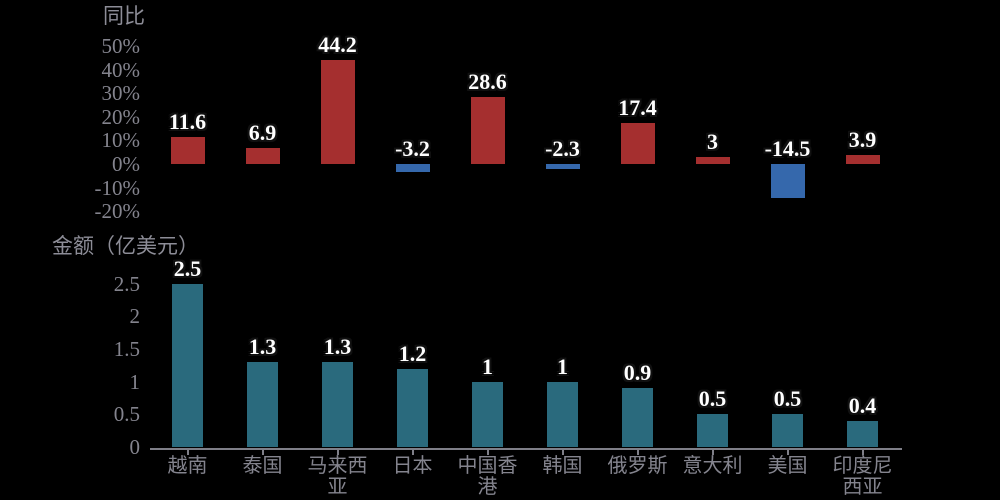 This screenshot has height=500, width=1000. What do you see at coordinates (712, 141) in the screenshot?
I see `yoy-value-label-意大利: 3` at bounding box center [712, 141].